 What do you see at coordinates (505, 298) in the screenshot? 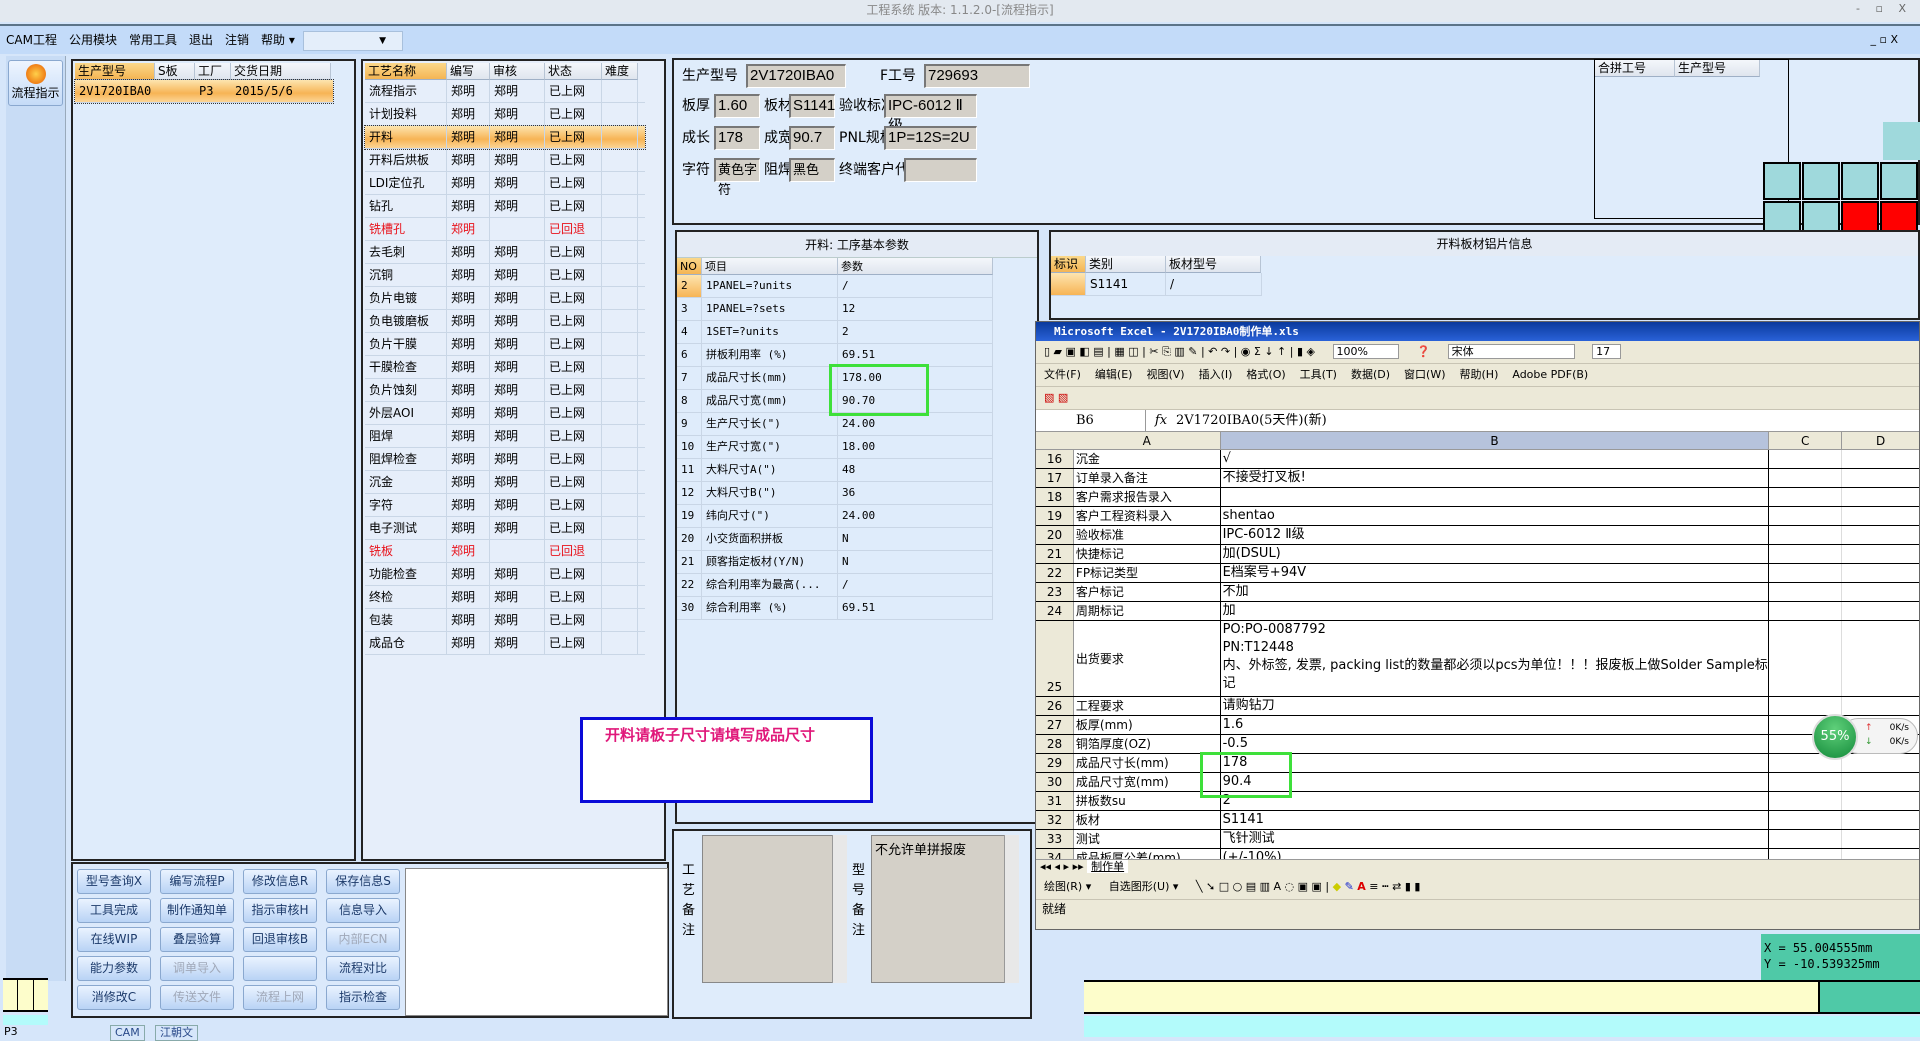
I see `process-row: 负片电镀 郑明 郑明 已上网` at bounding box center [505, 298].